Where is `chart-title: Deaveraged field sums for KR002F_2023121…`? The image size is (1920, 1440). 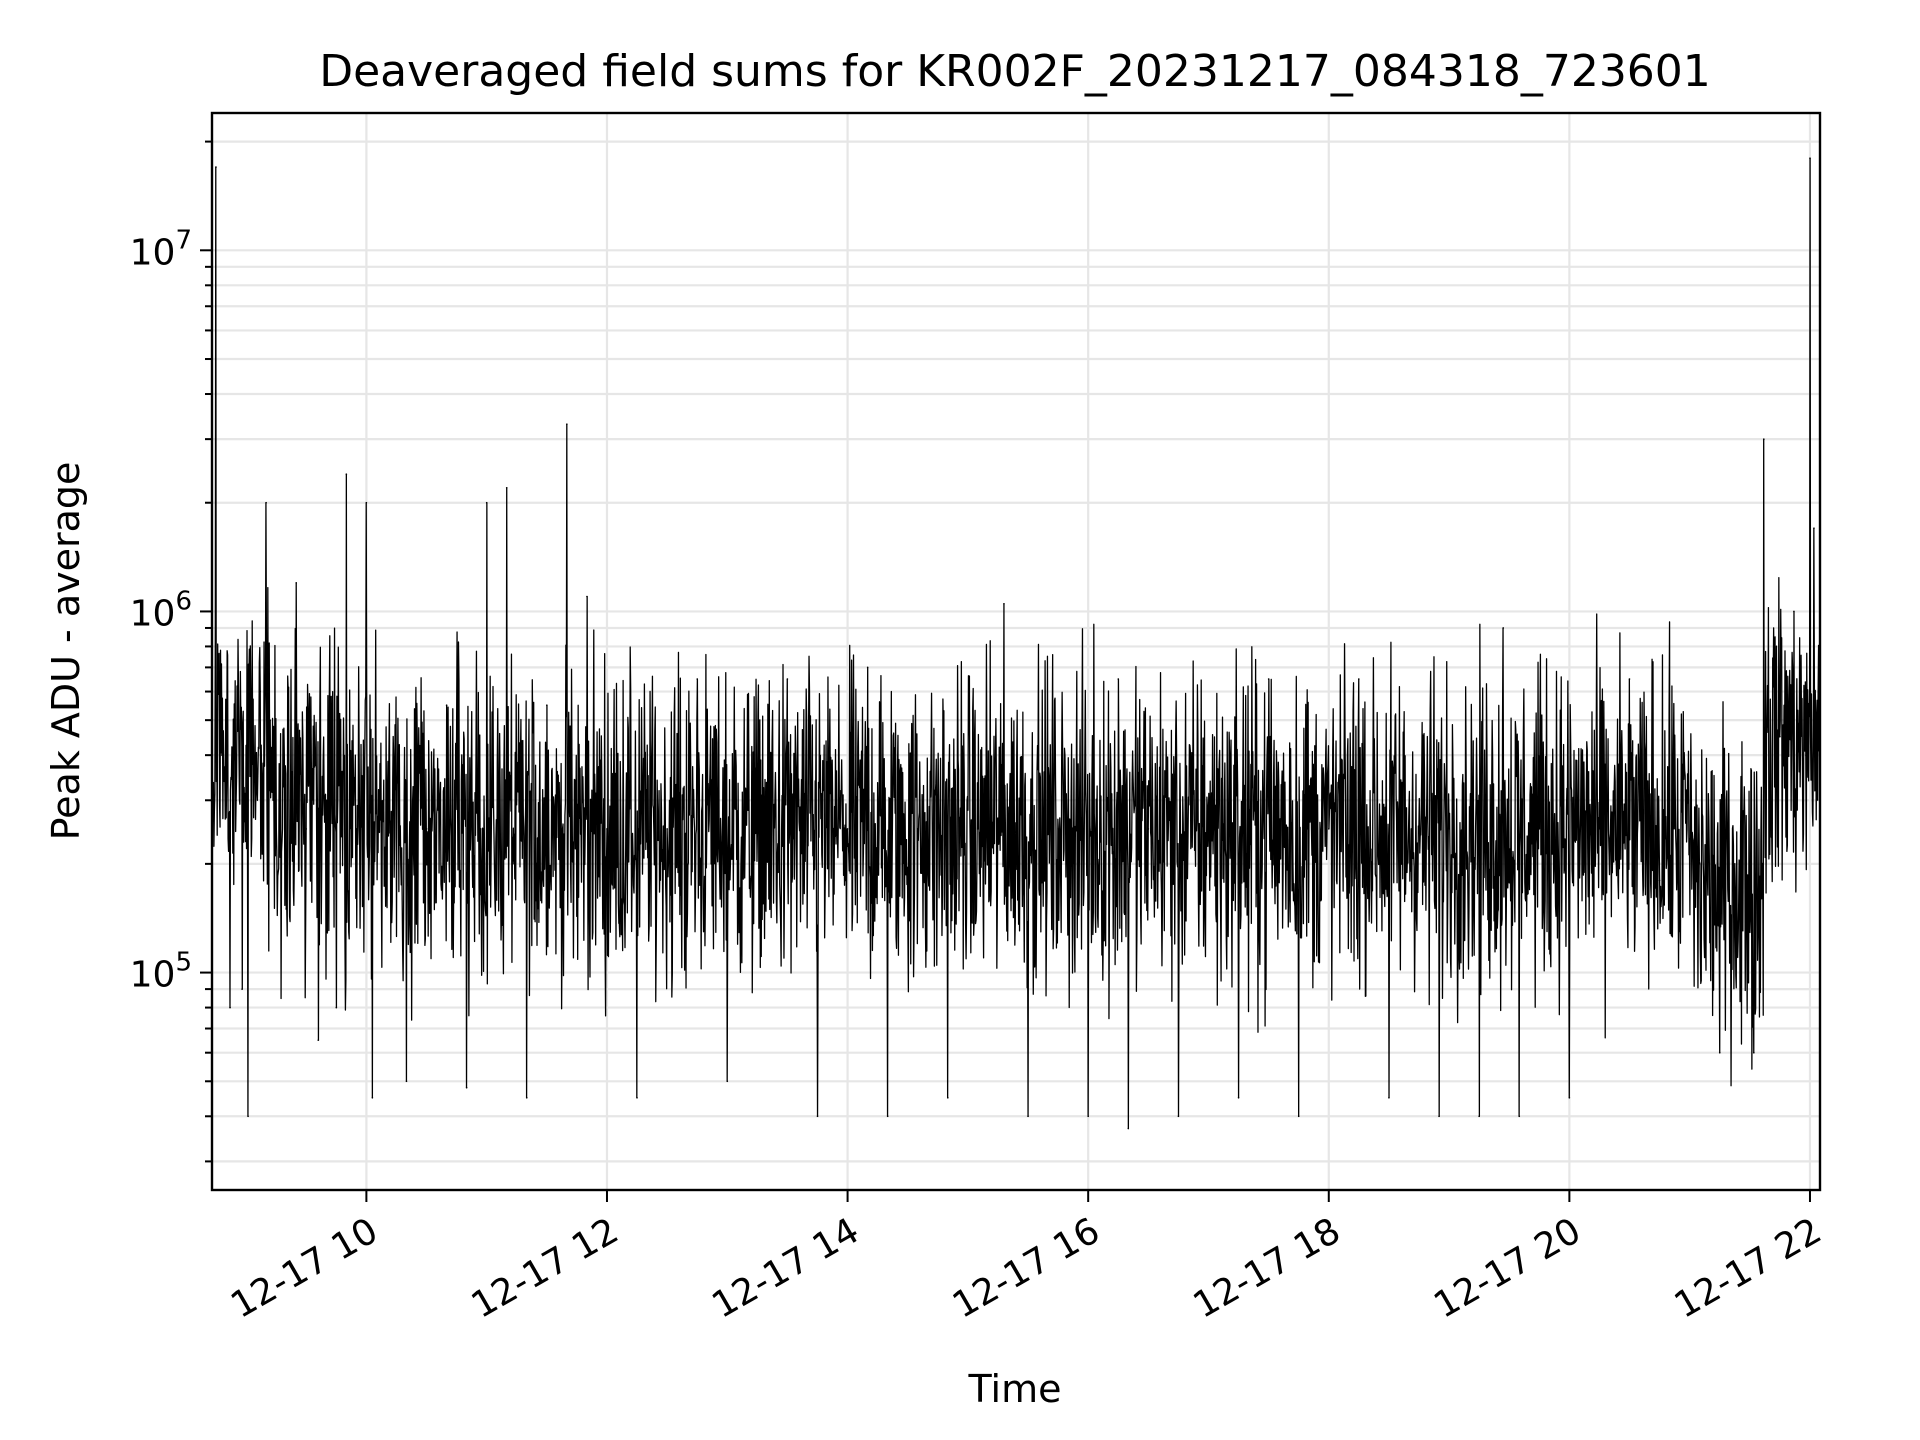
chart-title: Deaveraged field sums for KR002F_2023121… is located at coordinates (1015, 71).